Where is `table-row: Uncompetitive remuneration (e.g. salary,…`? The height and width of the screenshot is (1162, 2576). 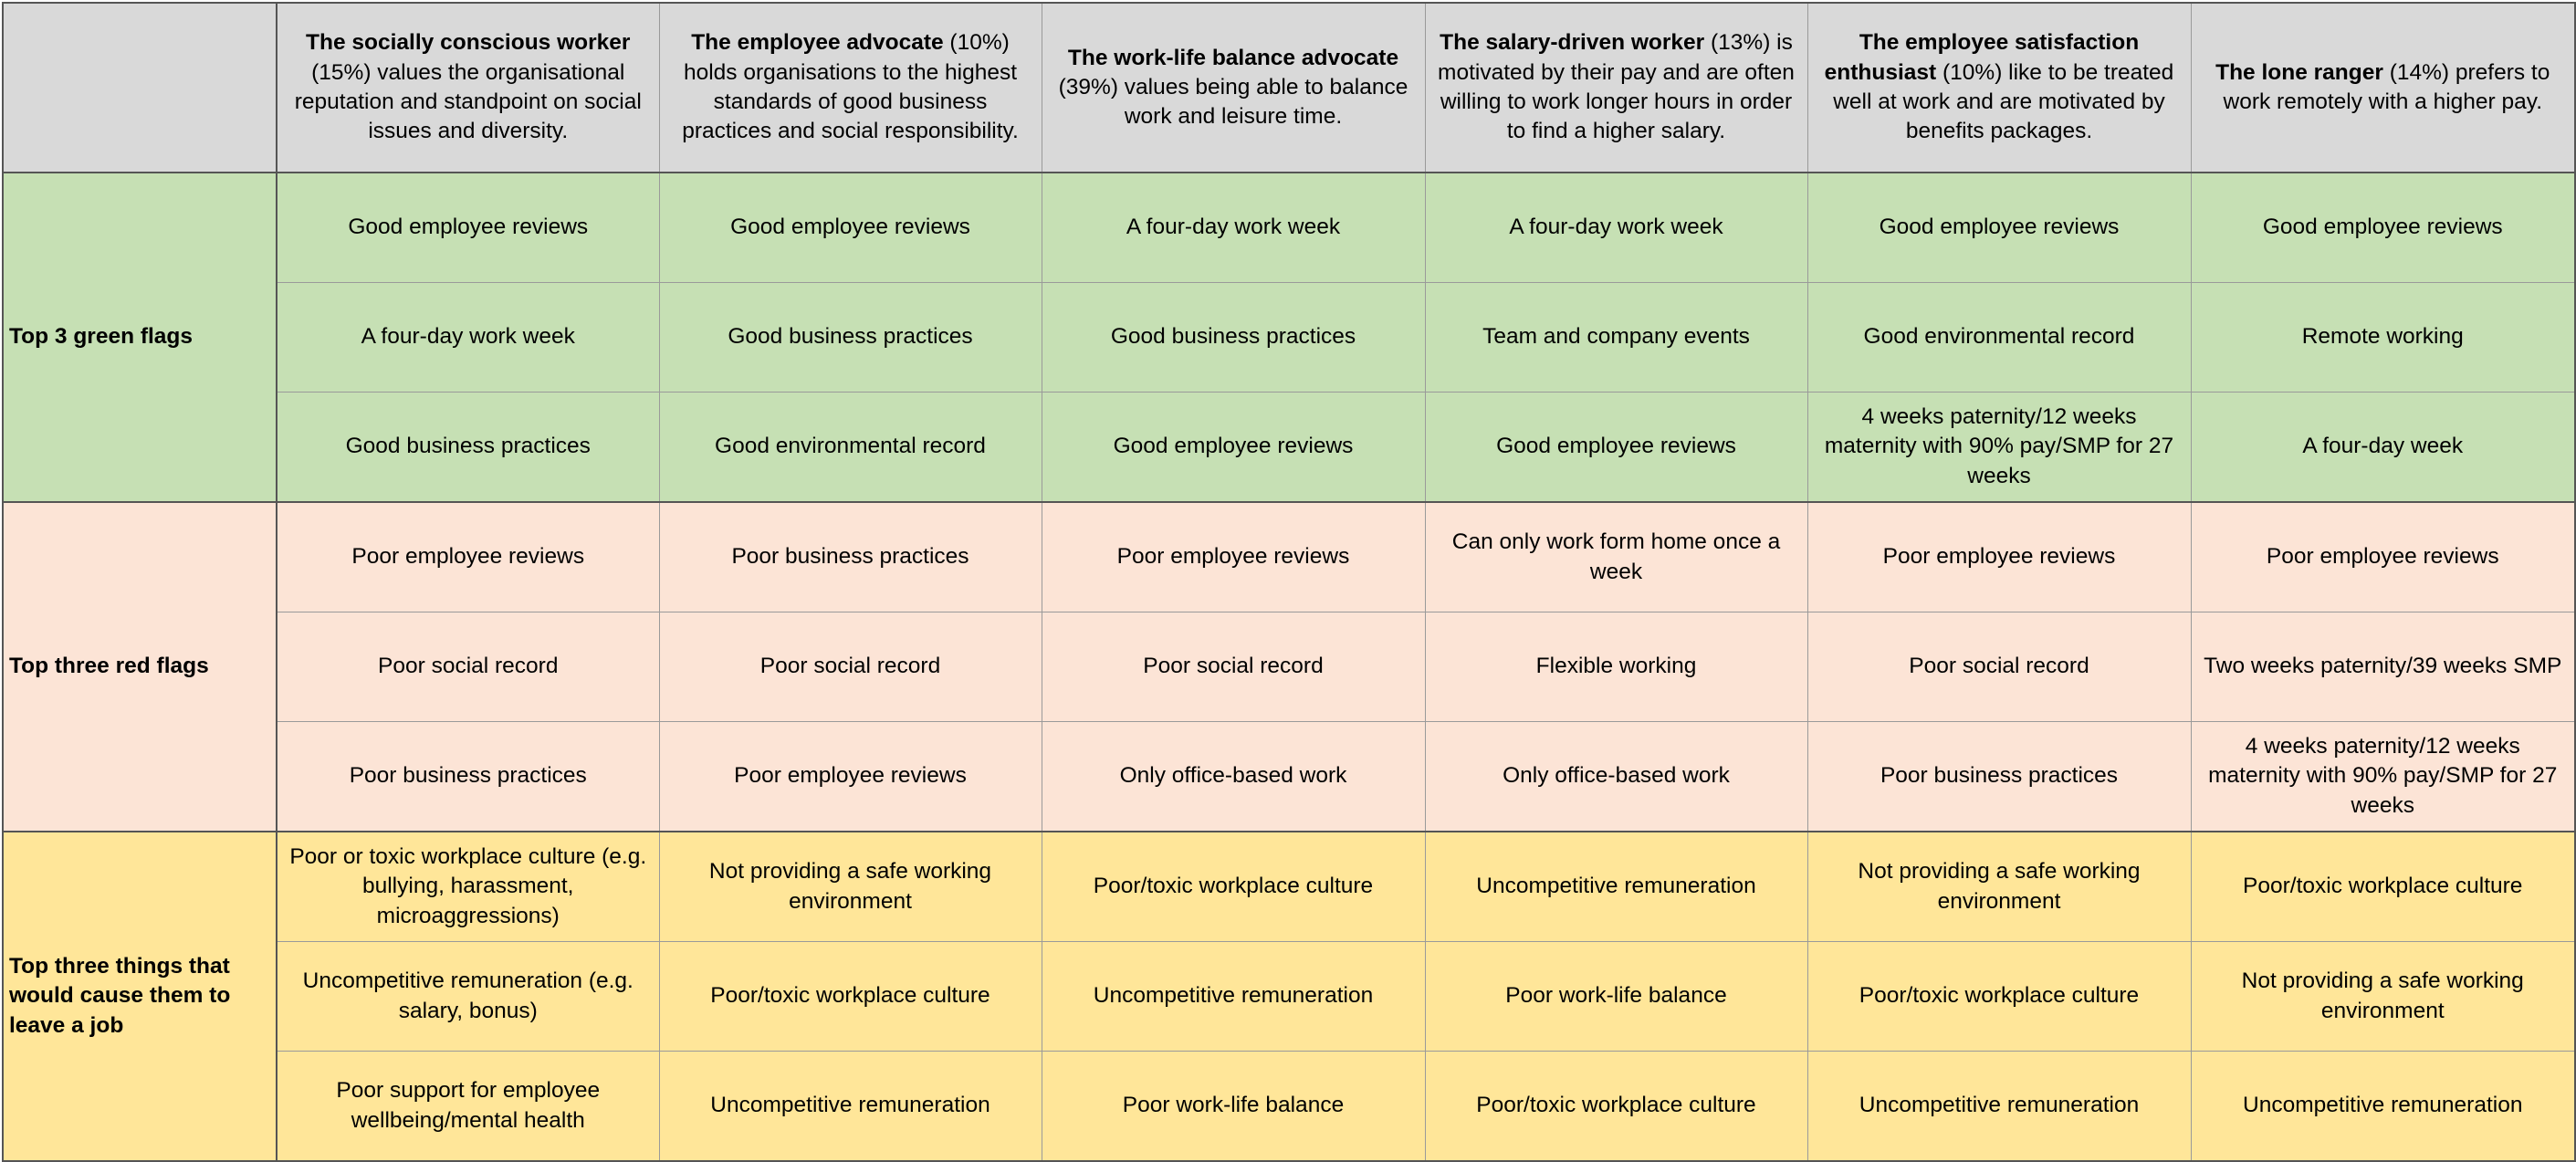 table-row: Uncompetitive remuneration (e.g. salary,… is located at coordinates (1289, 997).